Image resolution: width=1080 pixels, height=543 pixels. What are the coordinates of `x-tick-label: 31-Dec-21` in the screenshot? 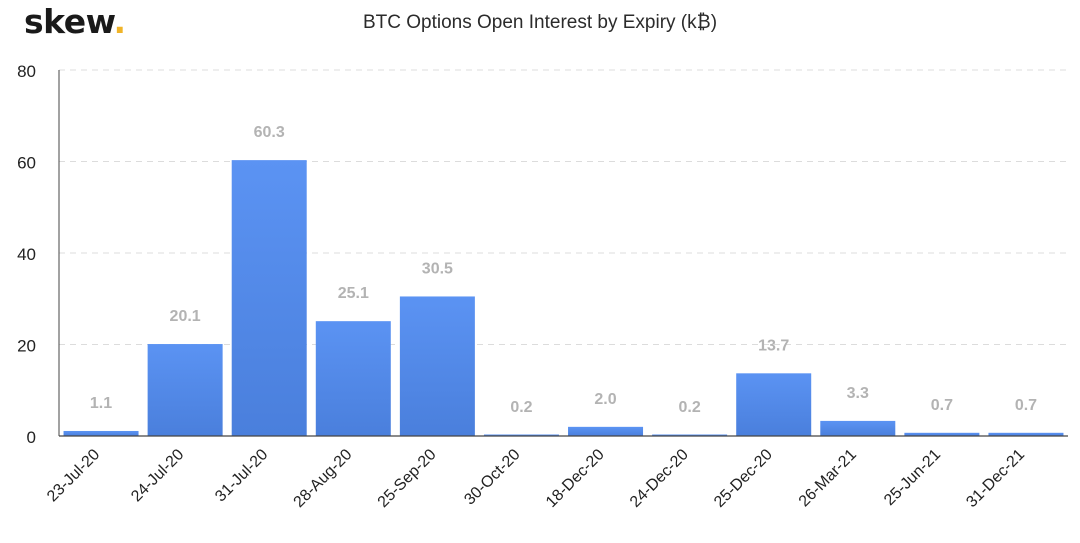 It's located at (995, 478).